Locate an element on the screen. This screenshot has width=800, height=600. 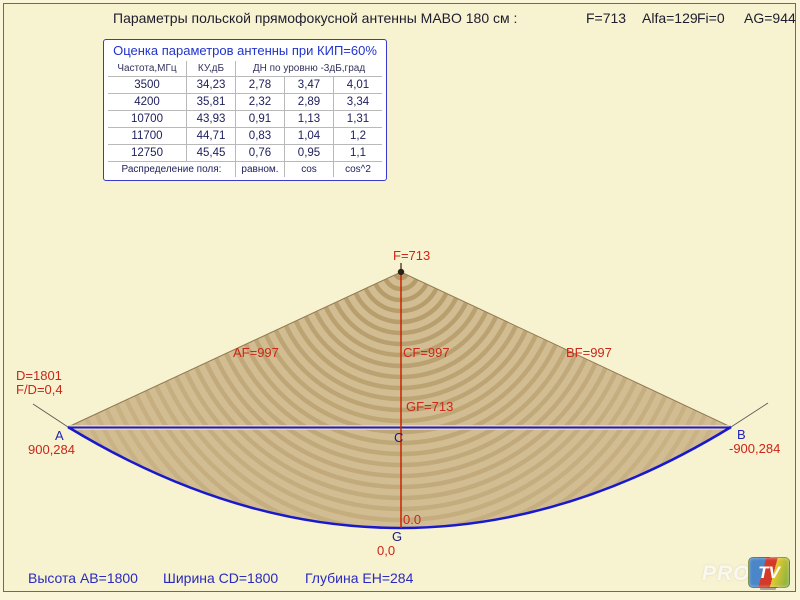
axis-zero-label: 0.0 is located at coordinates (412, 519).